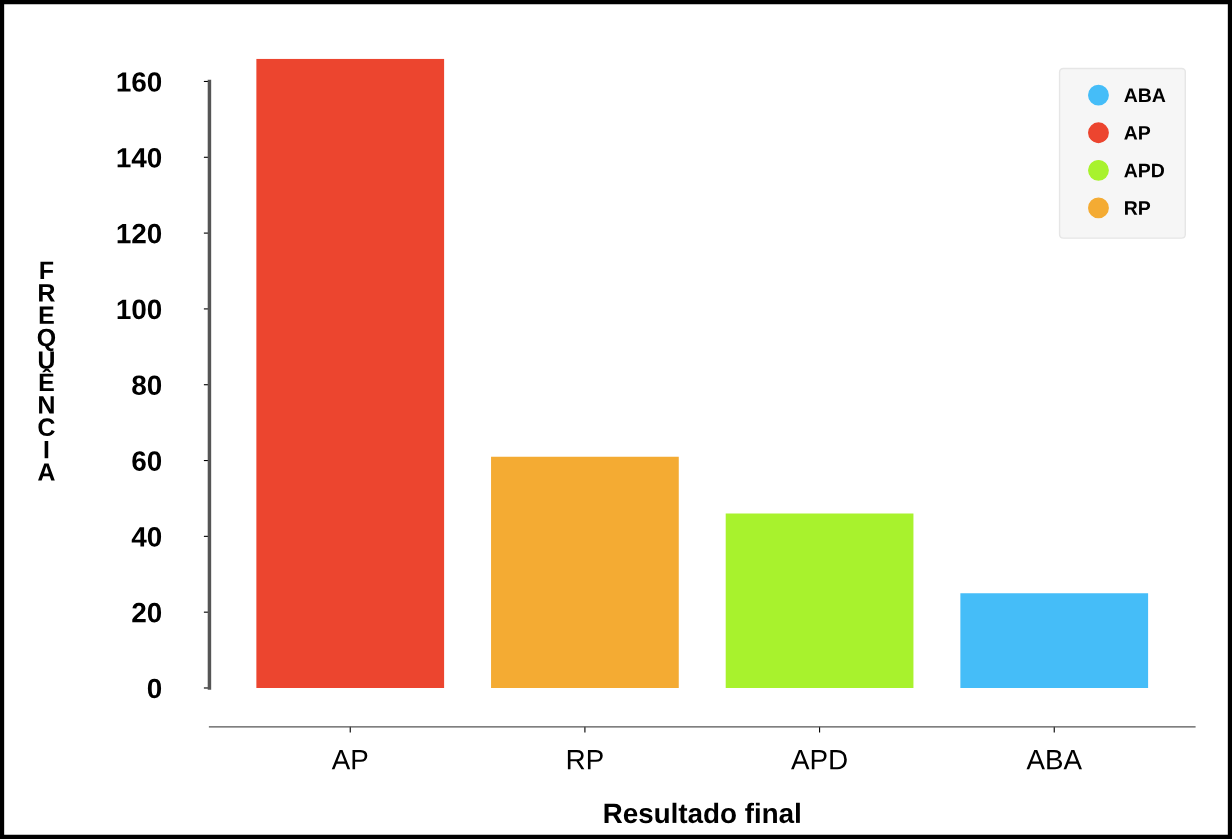 This screenshot has width=1232, height=839. Describe the element at coordinates (46, 371) in the screenshot. I see `text: FREQUÊNCIA` at that location.